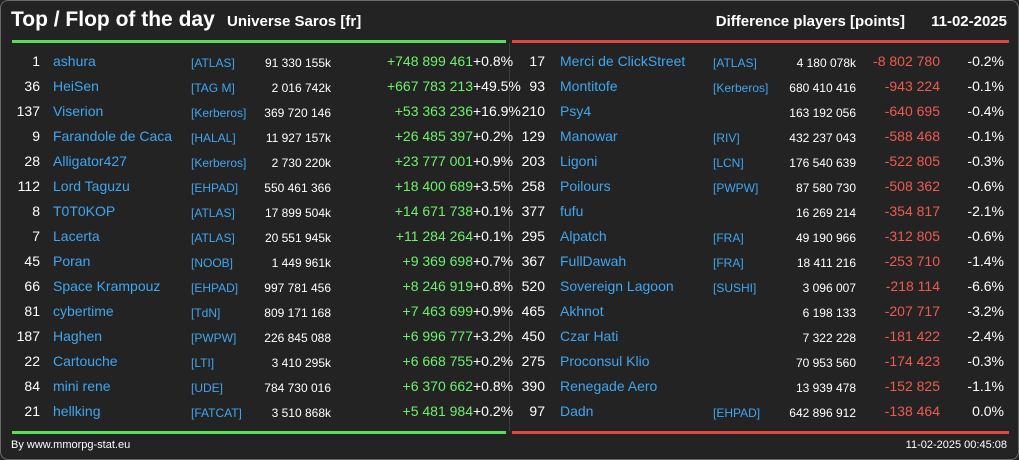 Image resolution: width=1019 pixels, height=460 pixels. I want to click on player-rank: 17, so click(537, 61).